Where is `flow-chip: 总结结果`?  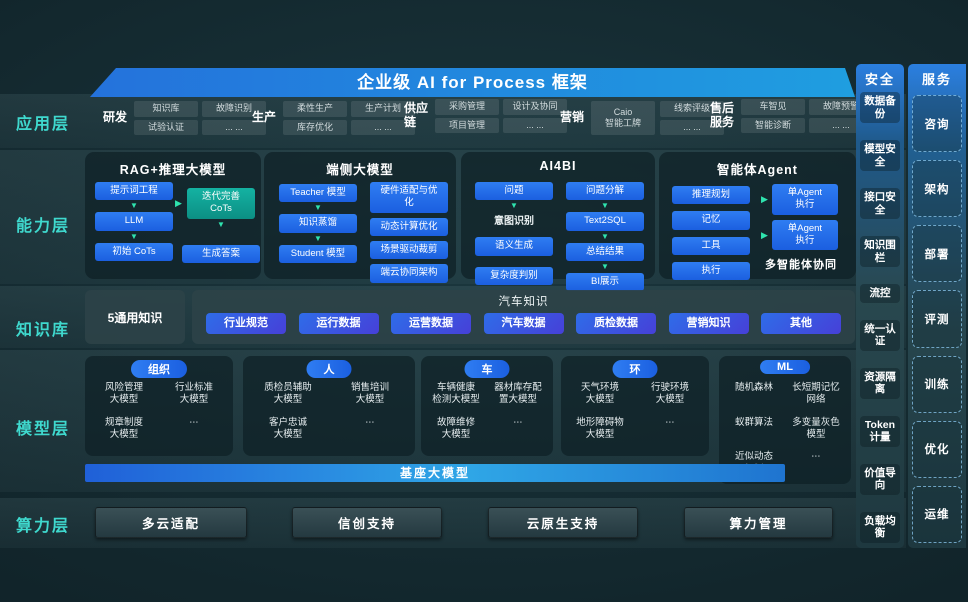
flow-chip: 总结结果 is located at coordinates (605, 252).